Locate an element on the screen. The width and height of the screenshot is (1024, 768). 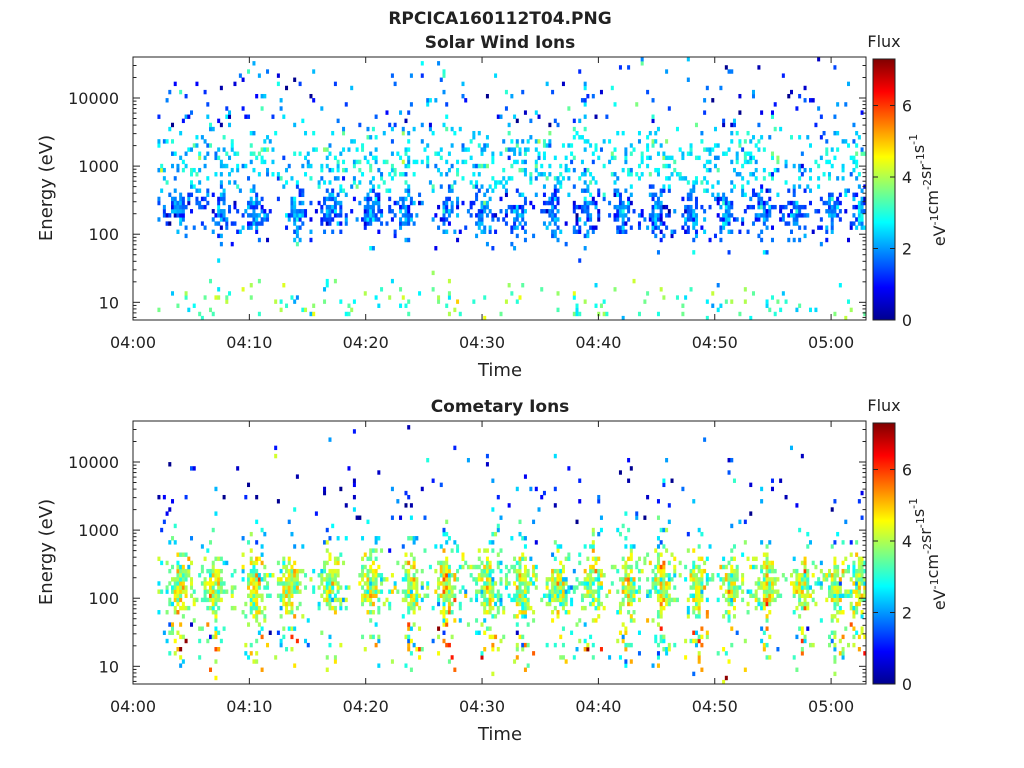
x-tick-label: 04:20 is located at coordinates (366, 342).